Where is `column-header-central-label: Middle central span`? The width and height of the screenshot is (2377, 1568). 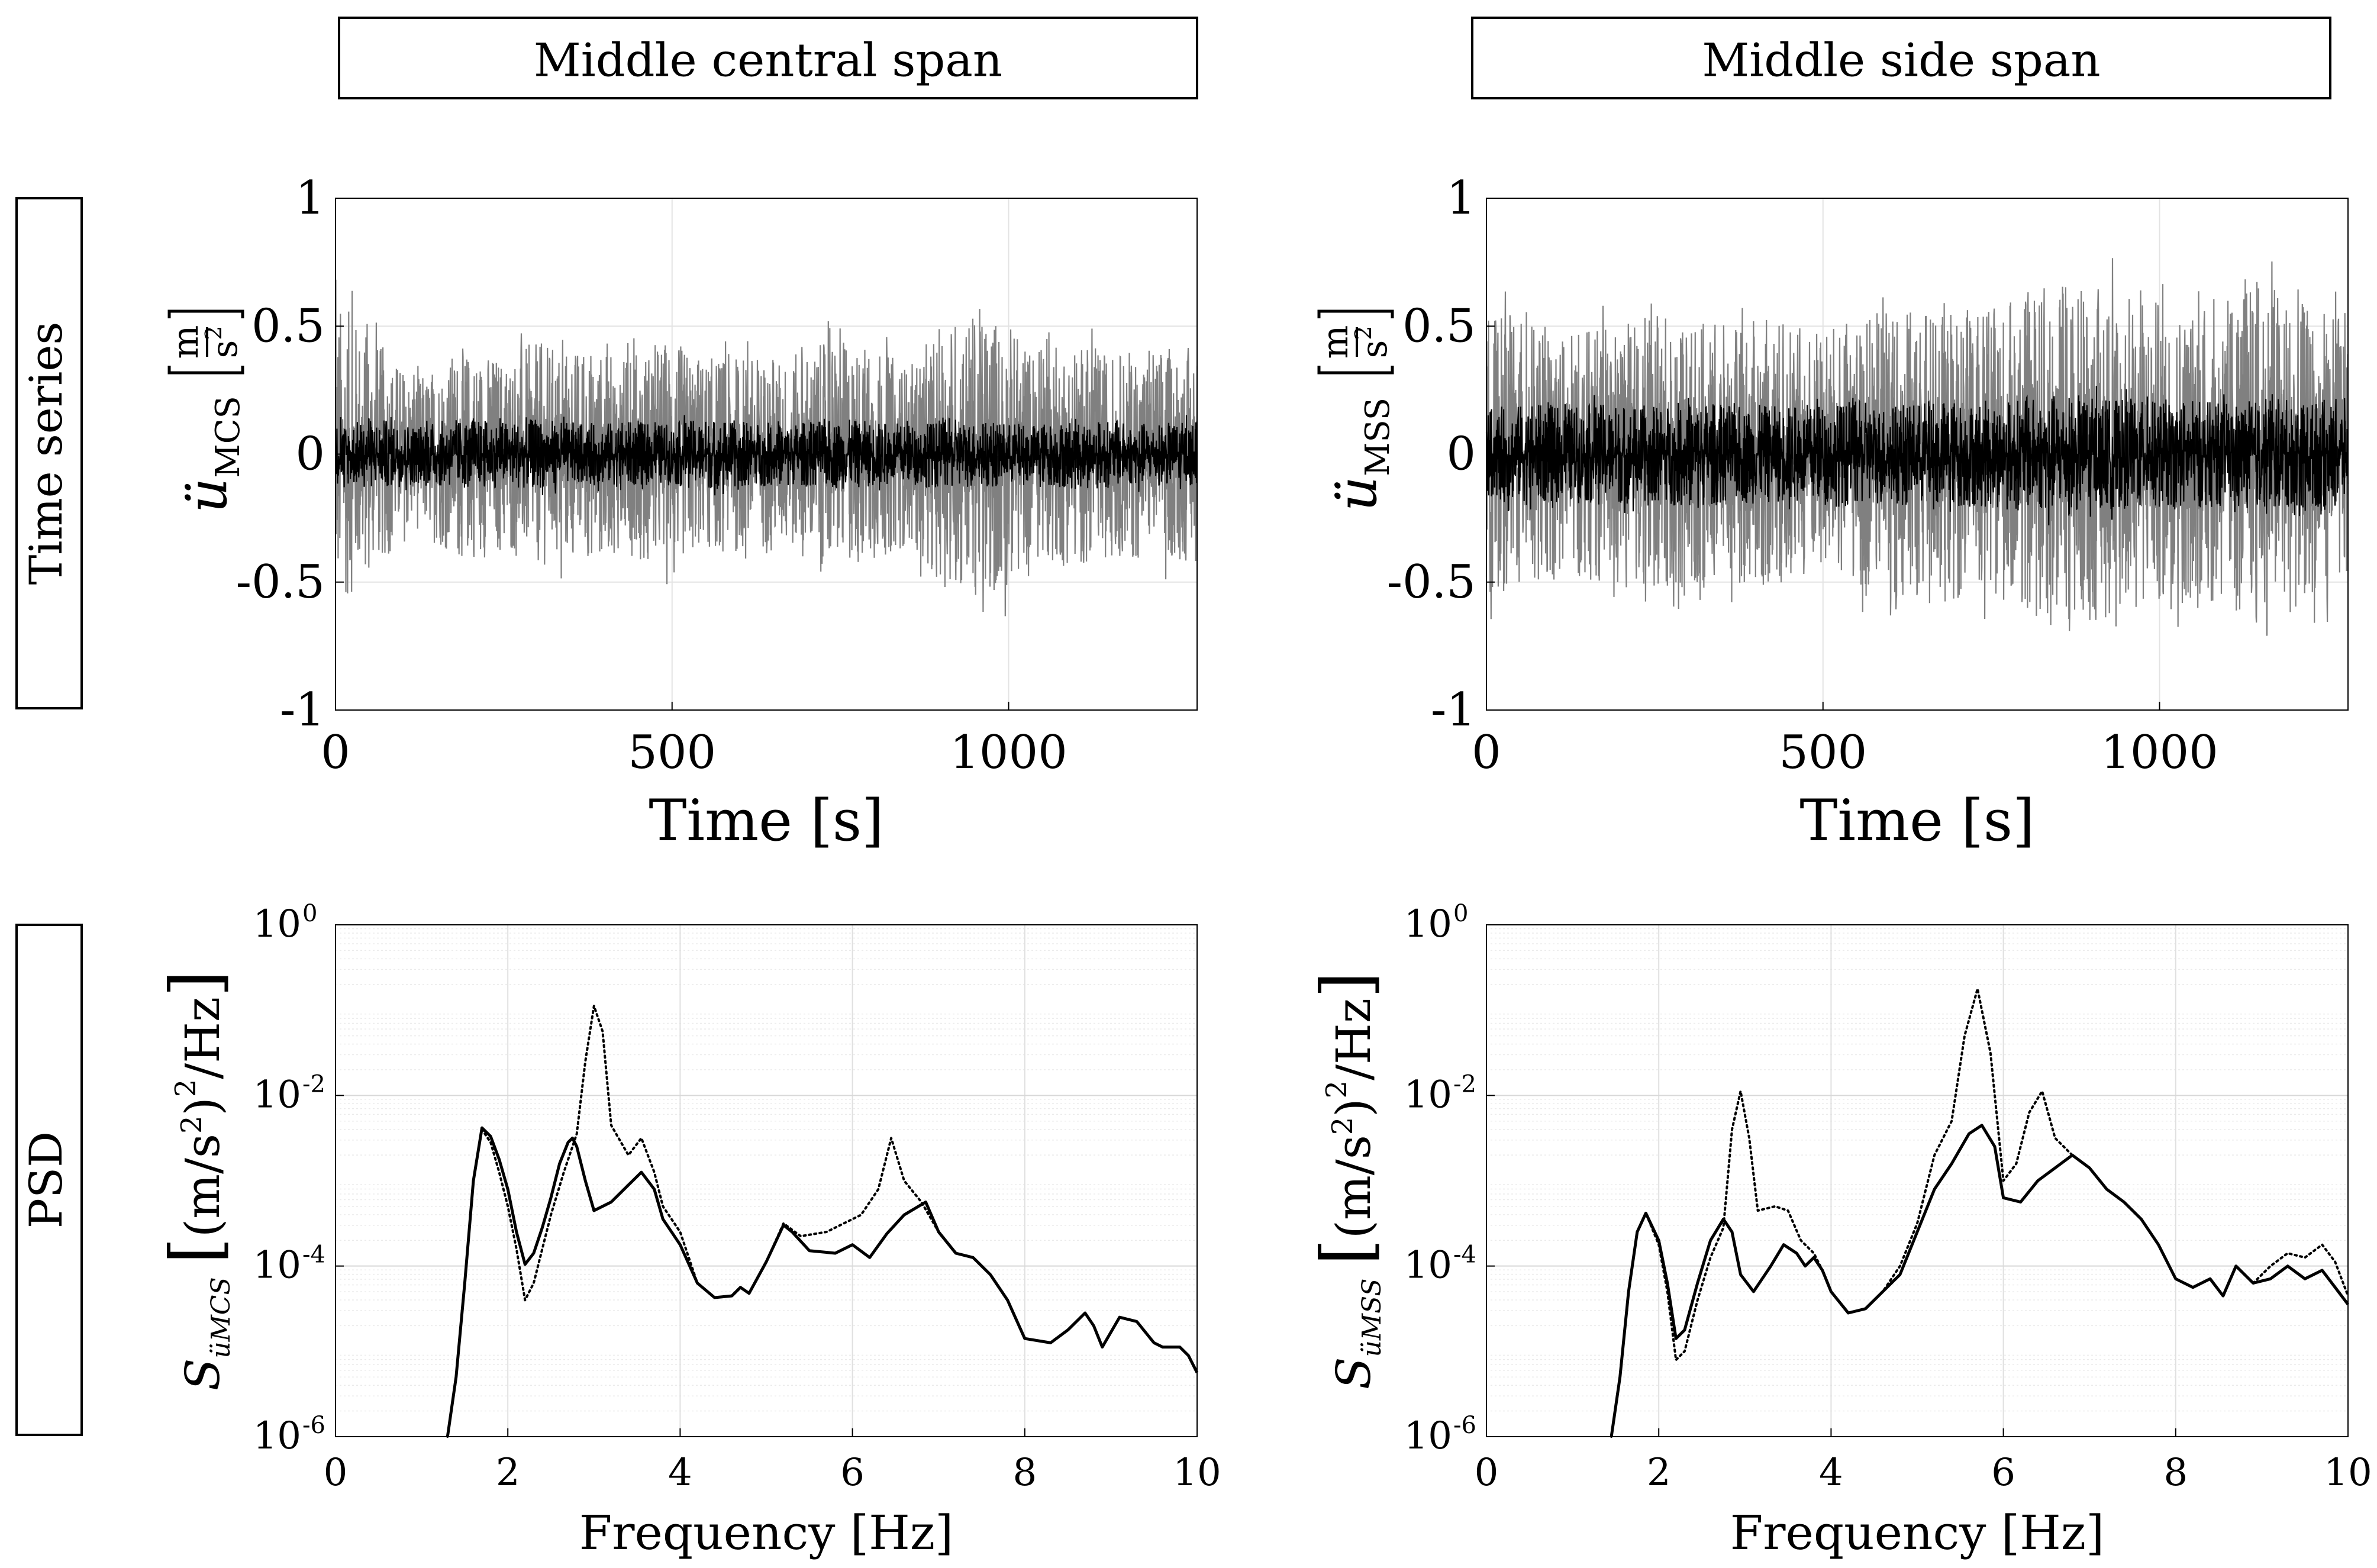 column-header-central-label: Middle central span is located at coordinates (768, 61).